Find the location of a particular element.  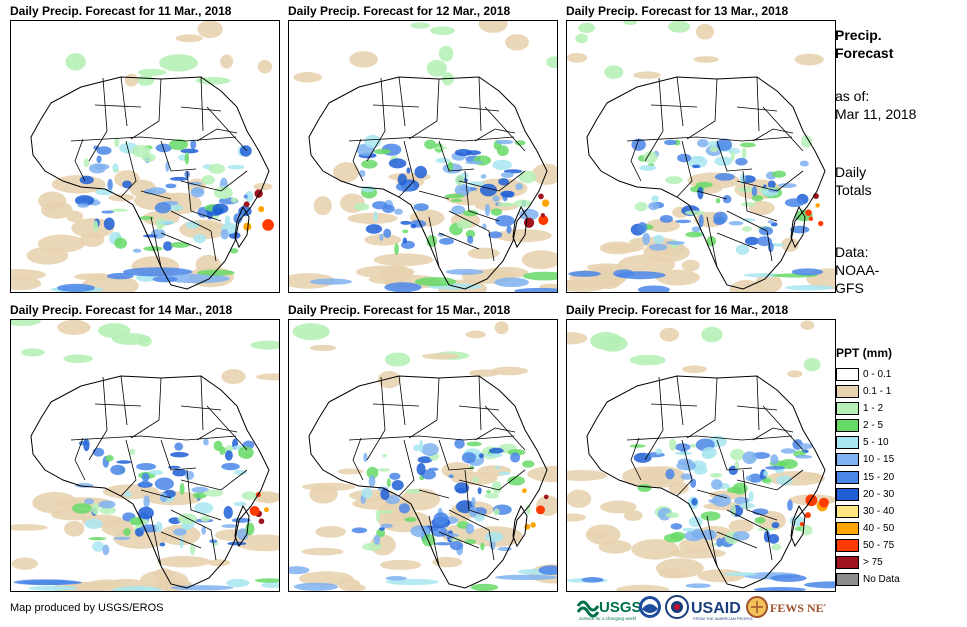

legend-label: 5 - 10 is located at coordinates (876, 443).